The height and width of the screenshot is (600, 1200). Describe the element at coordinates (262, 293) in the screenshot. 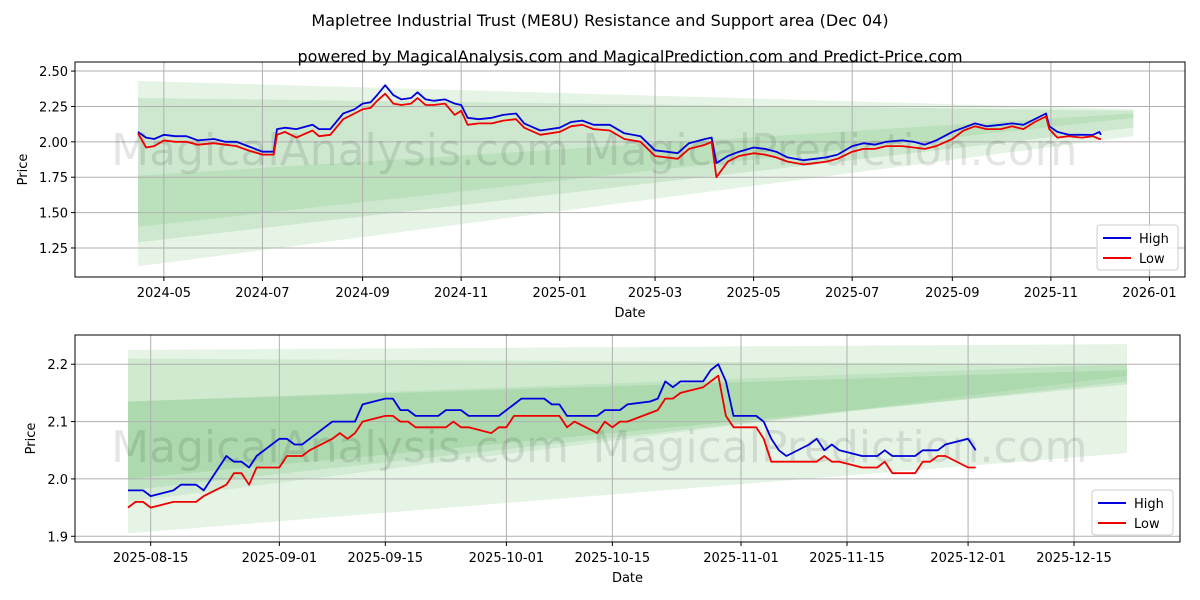

I see `x-tick-label: 2024-07` at that location.